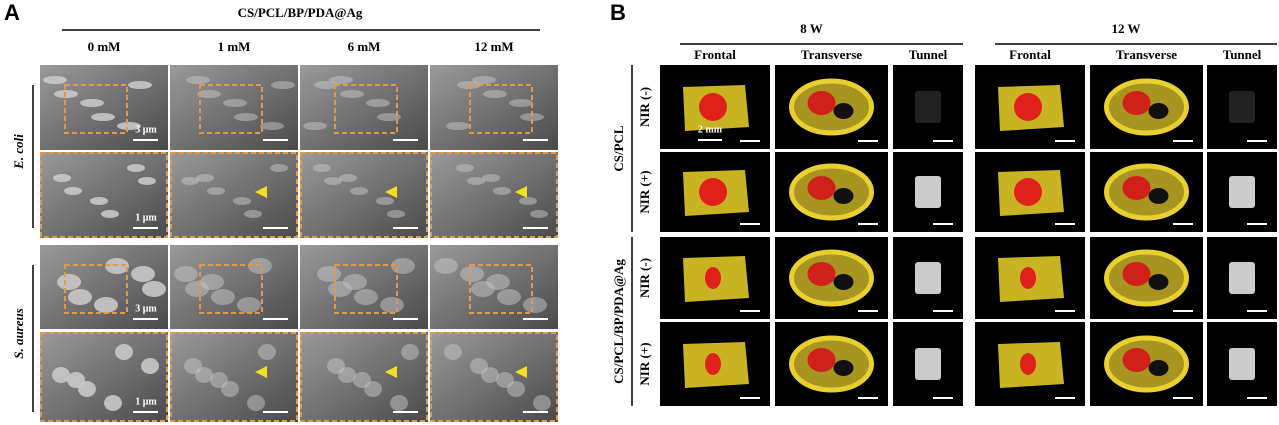 This screenshot has height=425, width=1279. I want to click on panel-label: A, so click(12, 12).